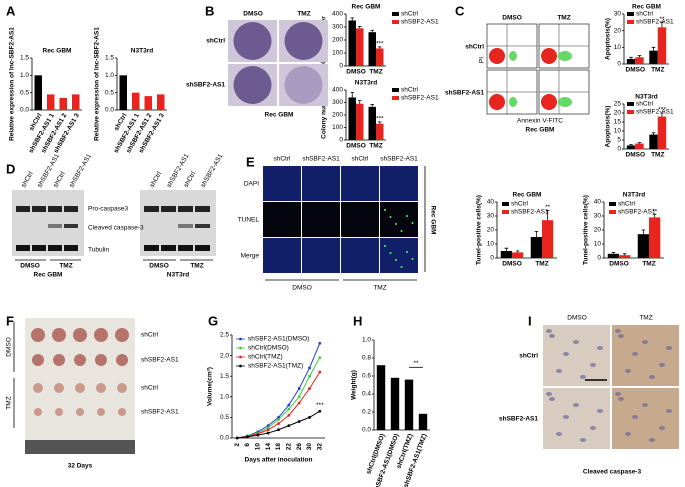  Describe the element at coordinates (24, 92) in the screenshot. I see `y-tick-label: 0.5` at that location.